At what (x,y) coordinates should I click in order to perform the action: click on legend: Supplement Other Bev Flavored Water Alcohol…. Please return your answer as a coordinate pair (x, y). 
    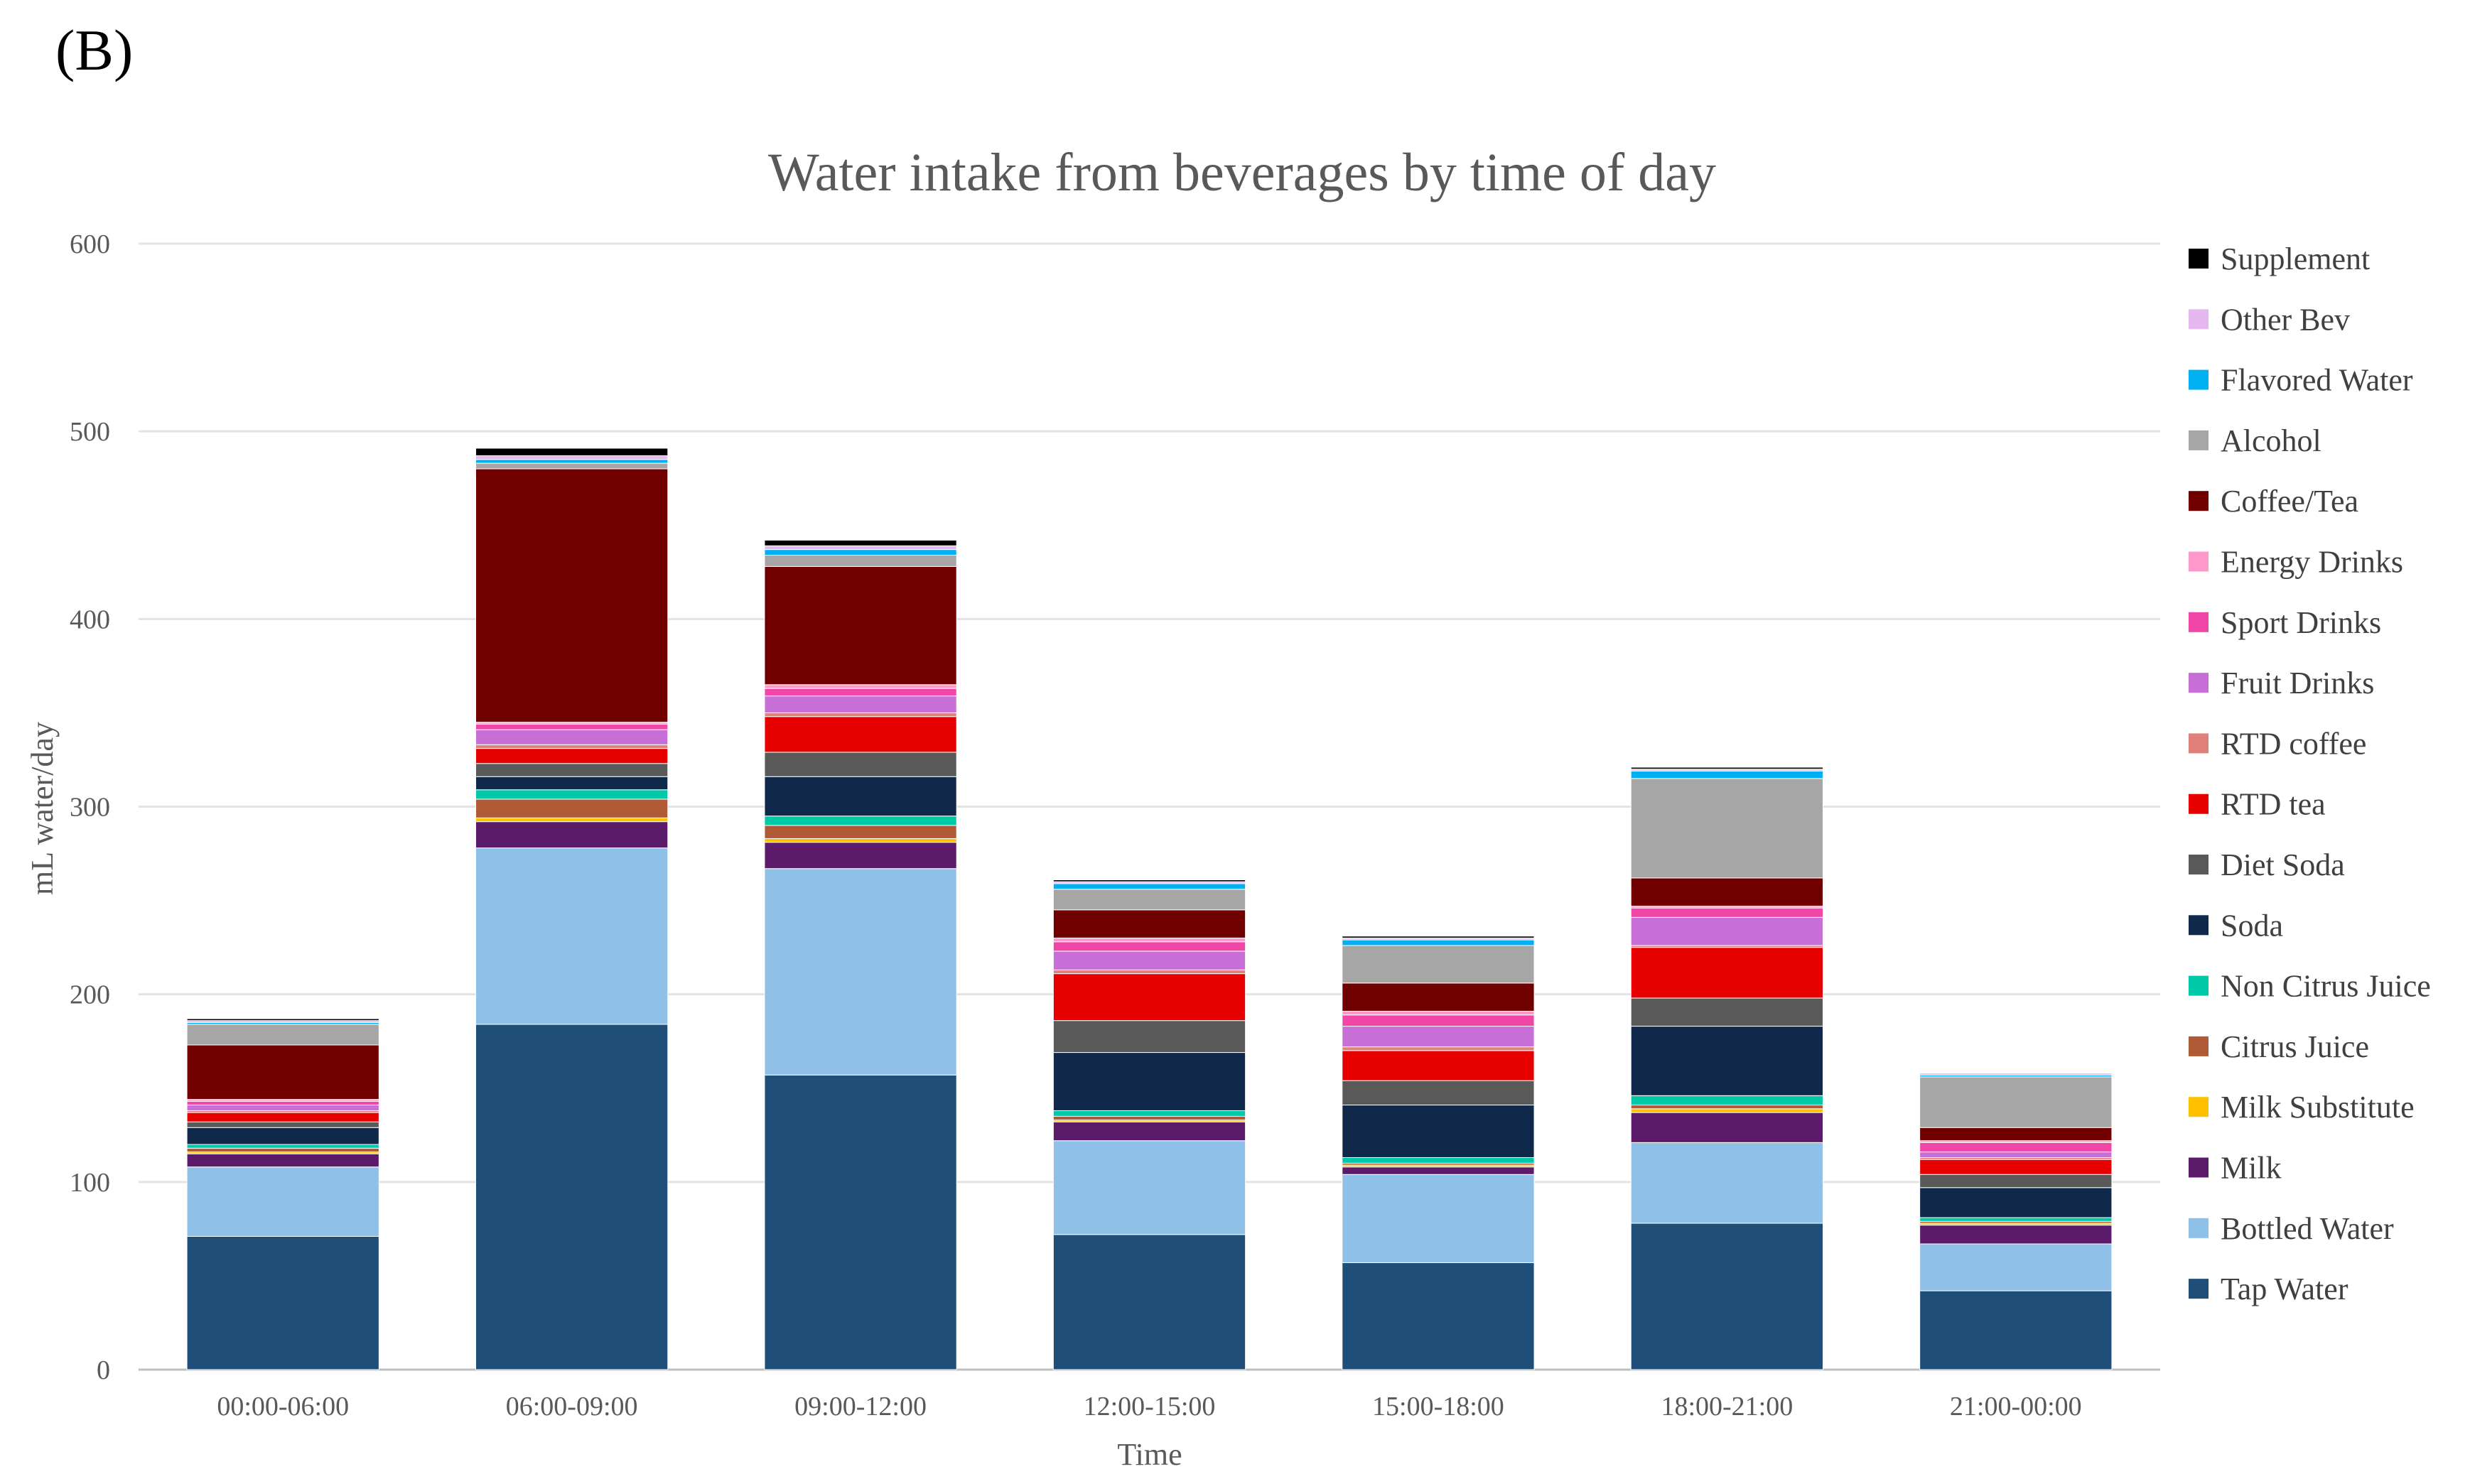
    Looking at the image, I should click on (2310, 774).